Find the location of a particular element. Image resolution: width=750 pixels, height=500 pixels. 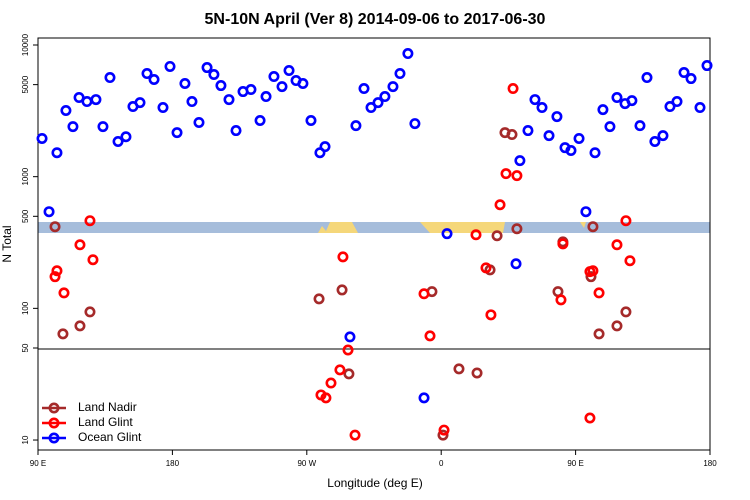

legend-item: Ocean Glint is located at coordinates (92, 437).